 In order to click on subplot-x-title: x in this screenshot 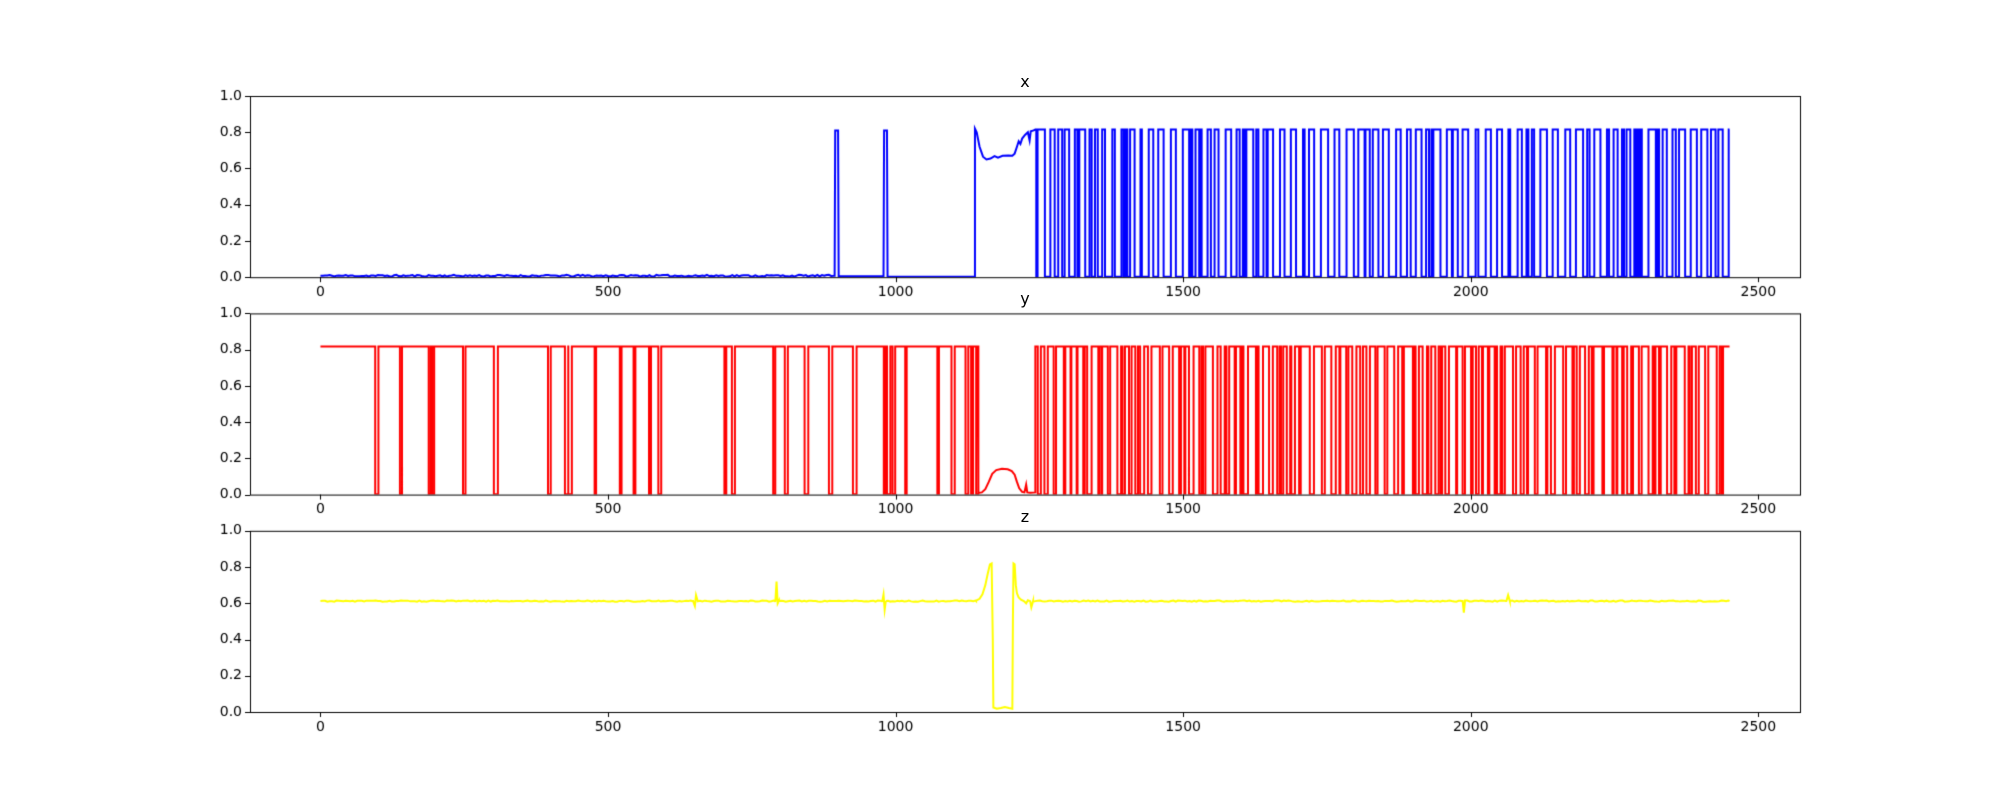, I will do `click(1025, 81)`.